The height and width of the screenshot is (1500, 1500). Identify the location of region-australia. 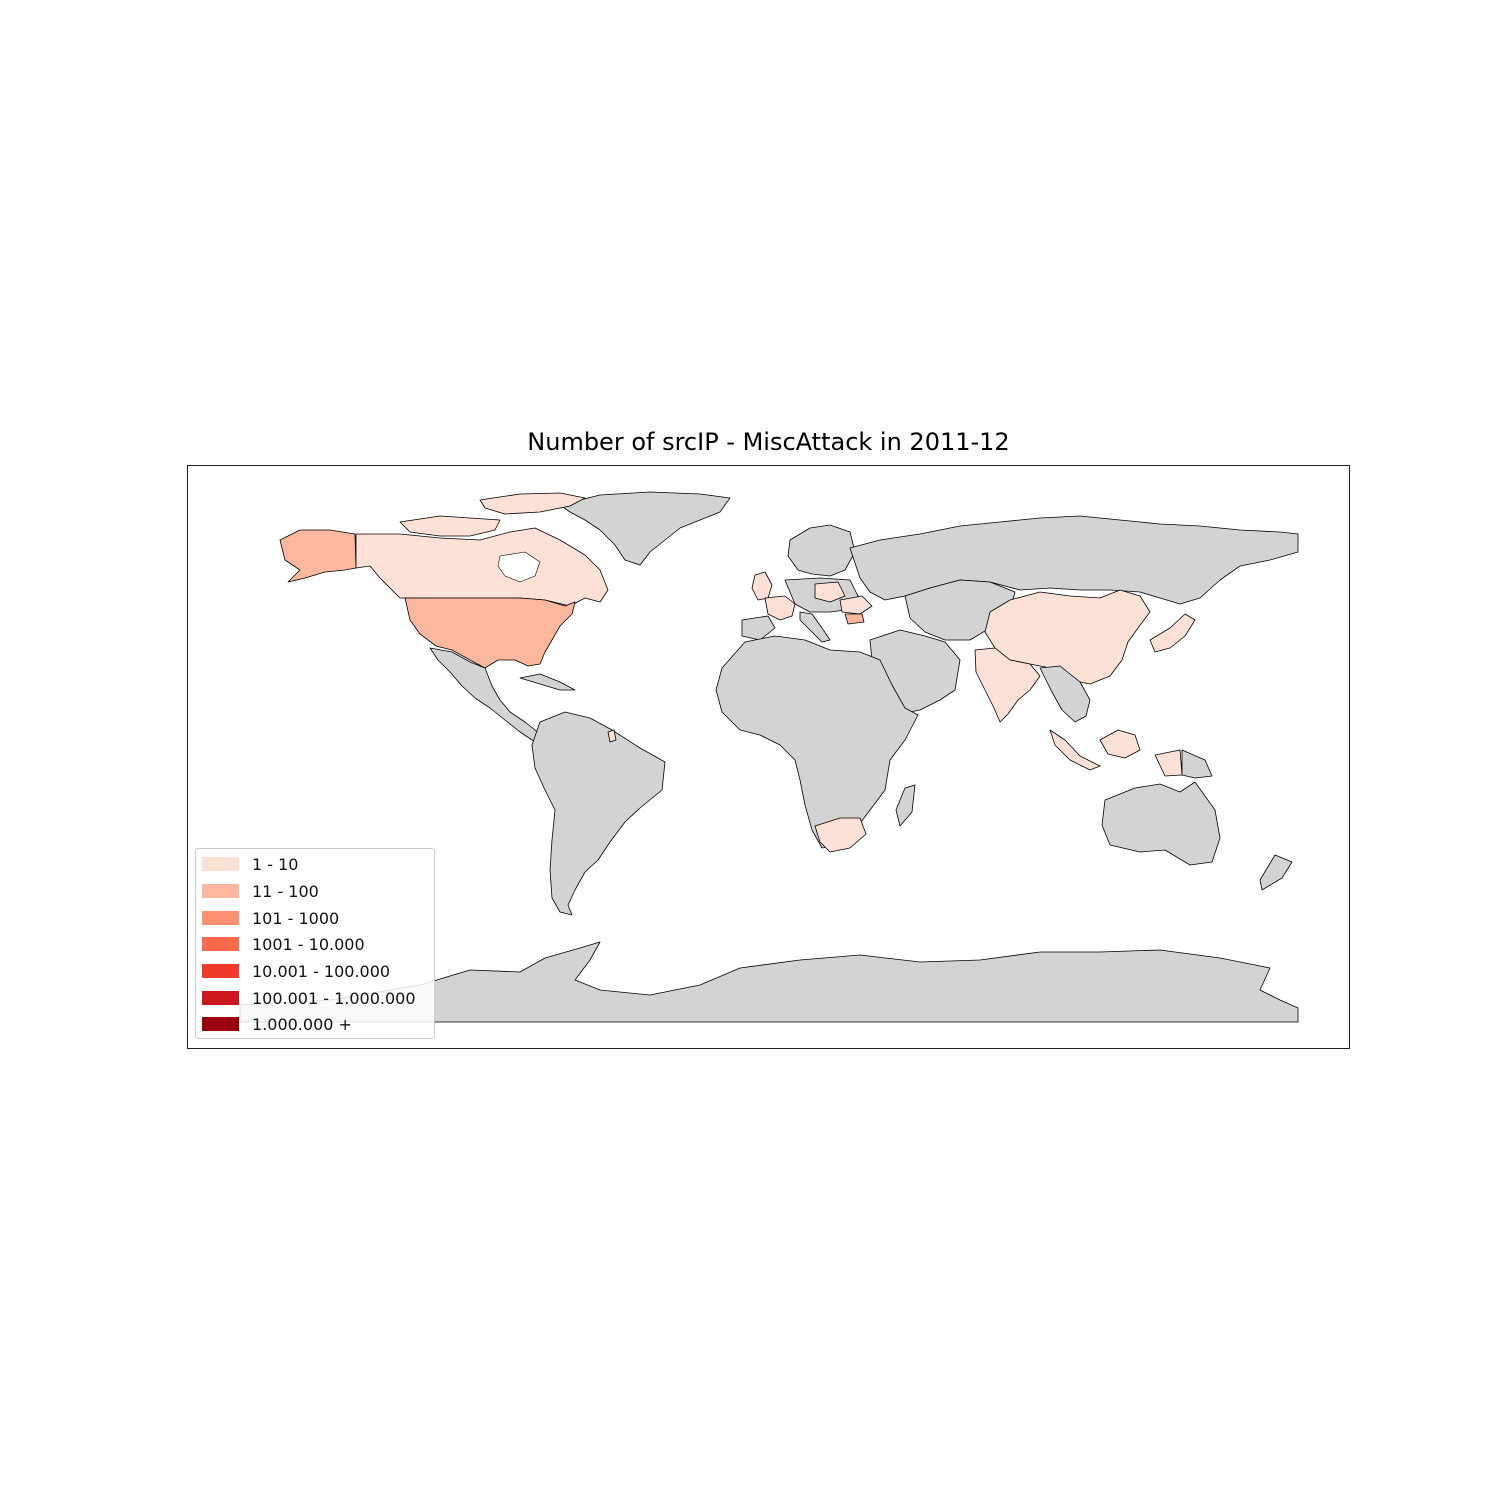
(1161, 823).